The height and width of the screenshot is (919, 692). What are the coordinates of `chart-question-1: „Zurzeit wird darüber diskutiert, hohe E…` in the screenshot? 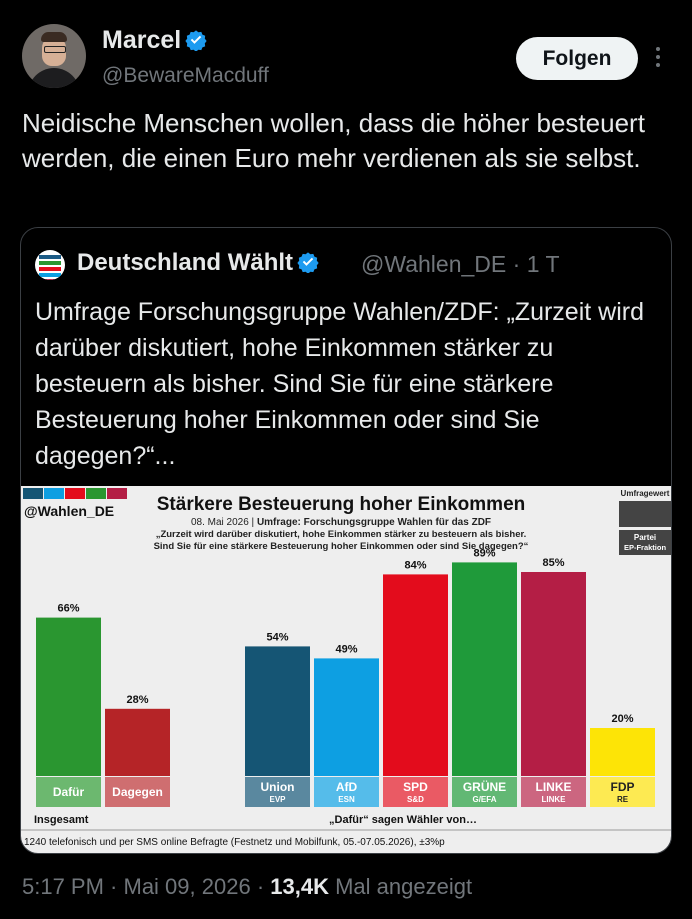 It's located at (341, 534).